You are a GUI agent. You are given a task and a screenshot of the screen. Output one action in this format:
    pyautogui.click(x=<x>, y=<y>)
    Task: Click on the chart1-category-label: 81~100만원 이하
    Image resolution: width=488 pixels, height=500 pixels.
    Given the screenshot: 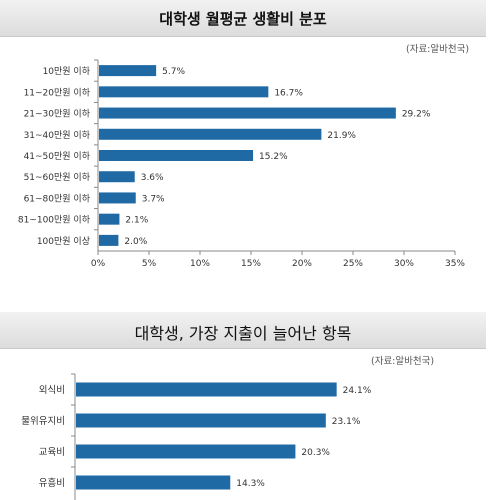 What is the action you would take?
    pyautogui.click(x=54, y=220)
    